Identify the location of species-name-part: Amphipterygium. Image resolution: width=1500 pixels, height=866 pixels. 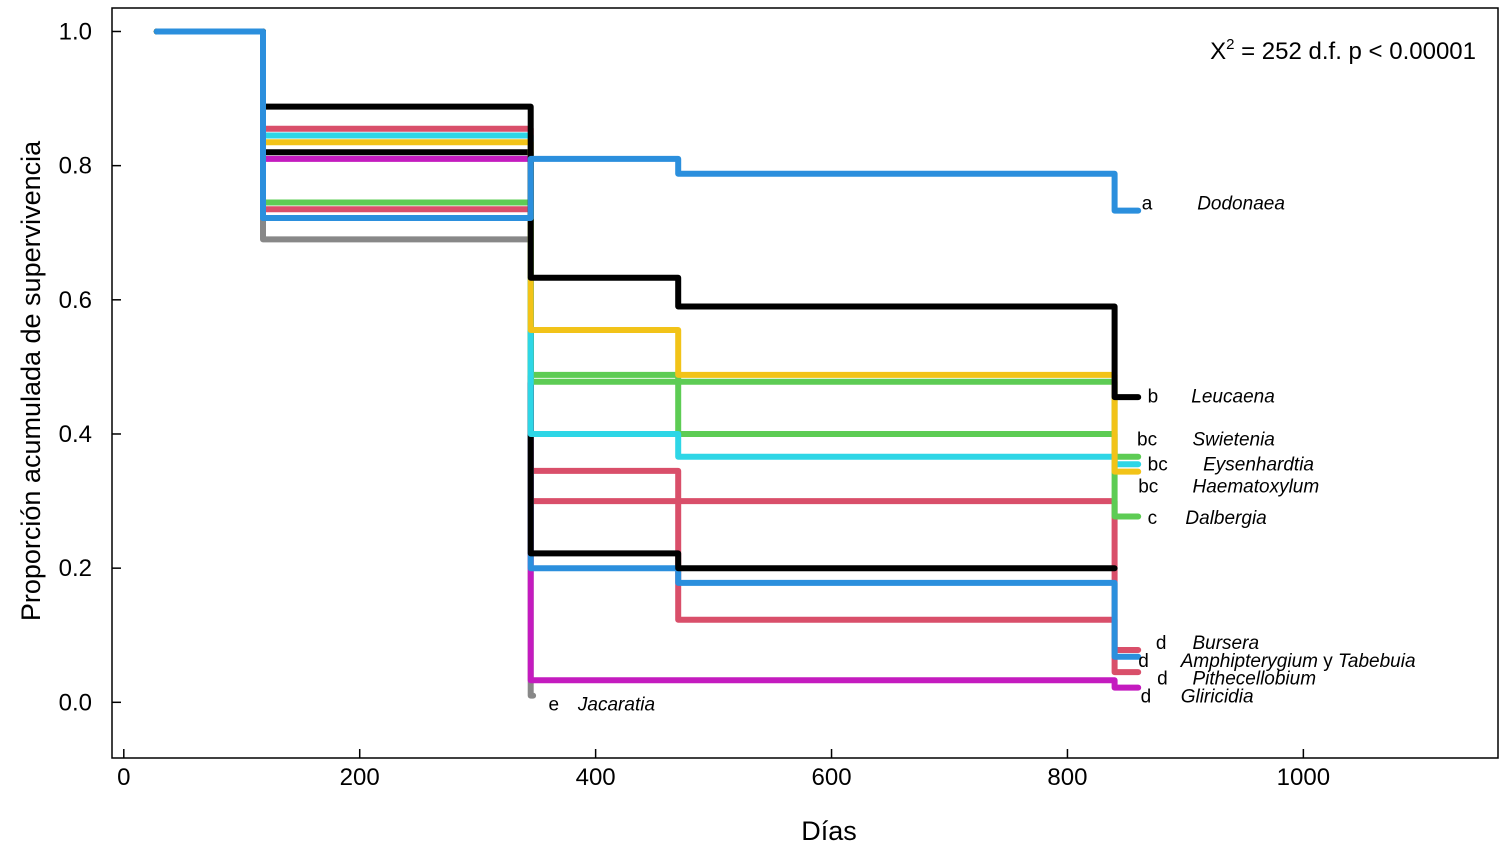
(1249, 661).